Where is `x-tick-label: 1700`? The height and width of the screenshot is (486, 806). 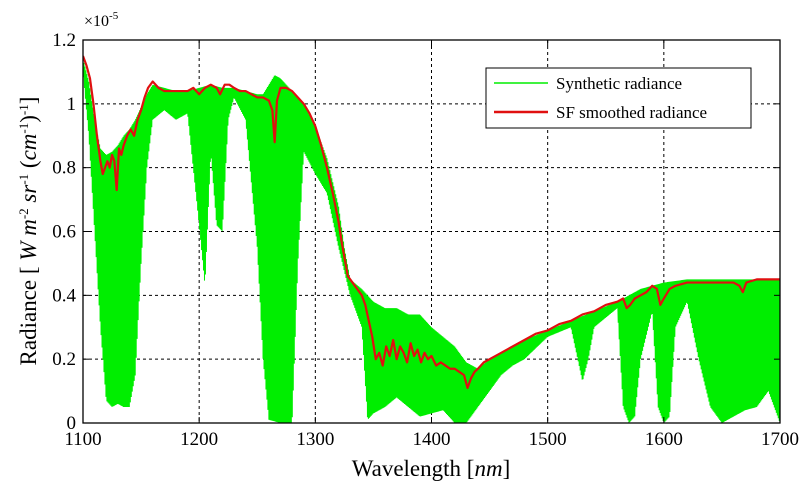 x-tick-label: 1700 is located at coordinates (780, 439).